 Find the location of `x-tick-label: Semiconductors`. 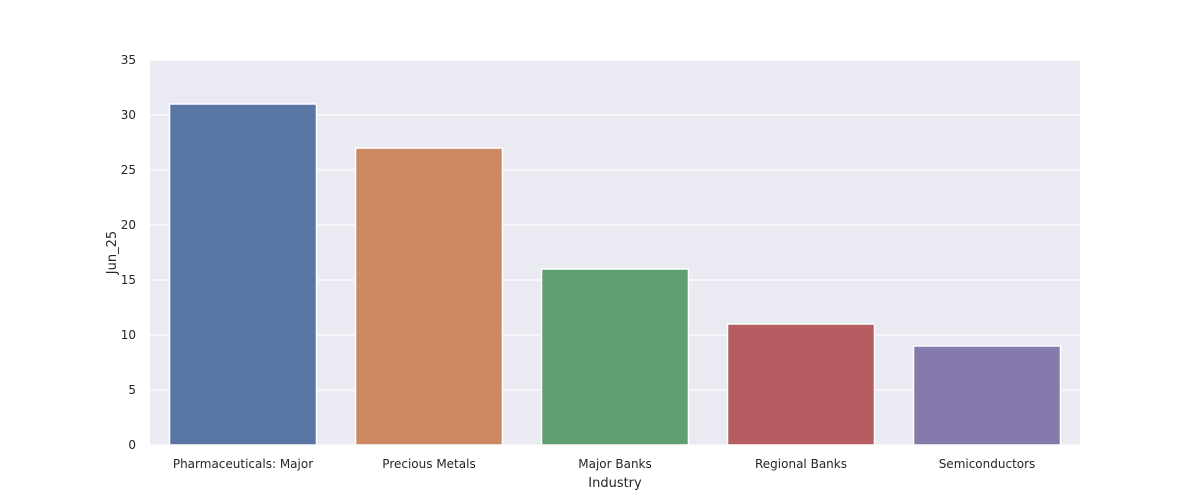

x-tick-label: Semiconductors is located at coordinates (987, 464).